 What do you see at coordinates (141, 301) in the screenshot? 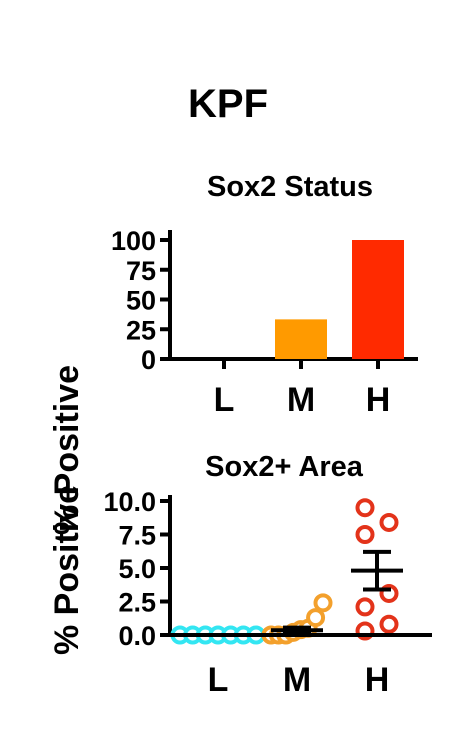
I see `y-tick-label: 50` at bounding box center [141, 301].